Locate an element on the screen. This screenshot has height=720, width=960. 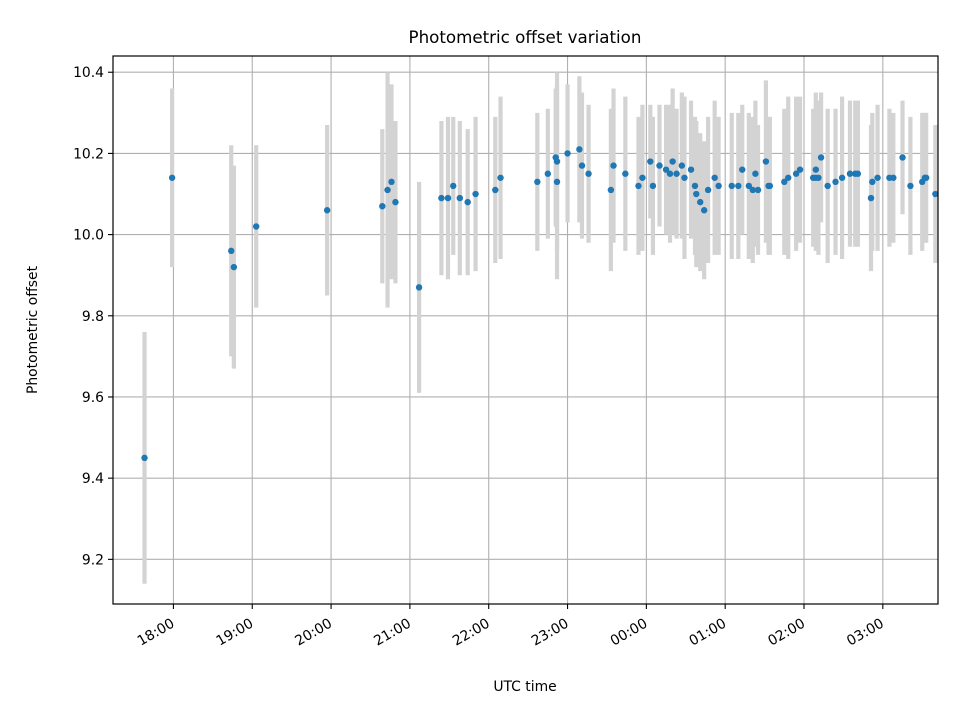
y-axis-label: Photometric offset is located at coordinates (33, 329).